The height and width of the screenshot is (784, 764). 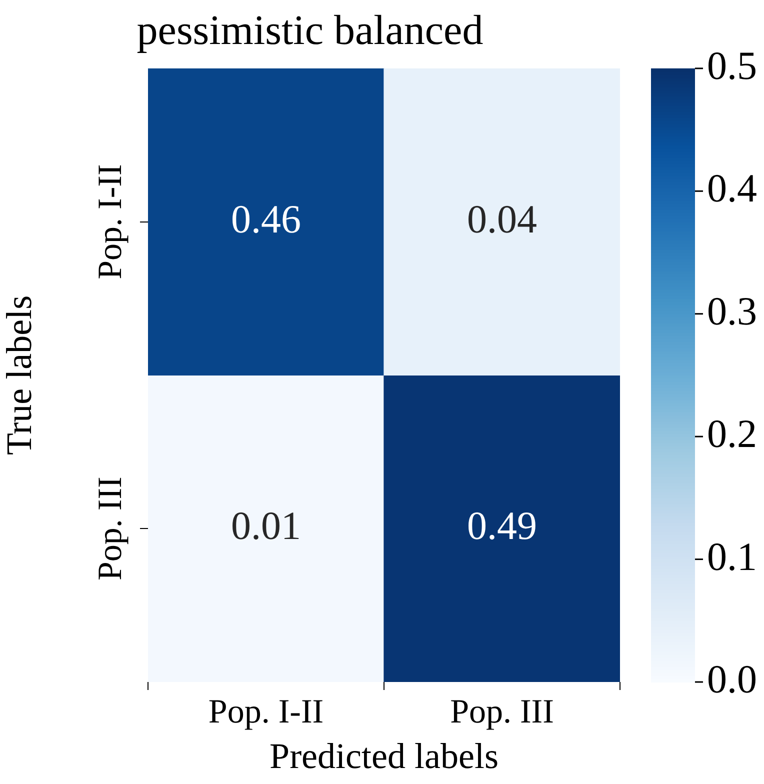 What do you see at coordinates (732, 433) in the screenshot?
I see `color-bar-label: 0.2` at bounding box center [732, 433].